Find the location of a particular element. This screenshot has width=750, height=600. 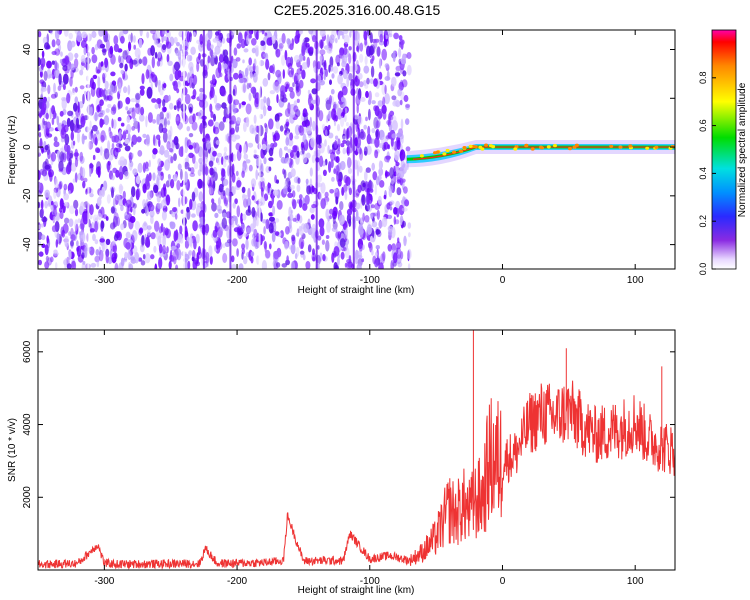

colorbar-tick-label: 0.6 is located at coordinates (703, 125).